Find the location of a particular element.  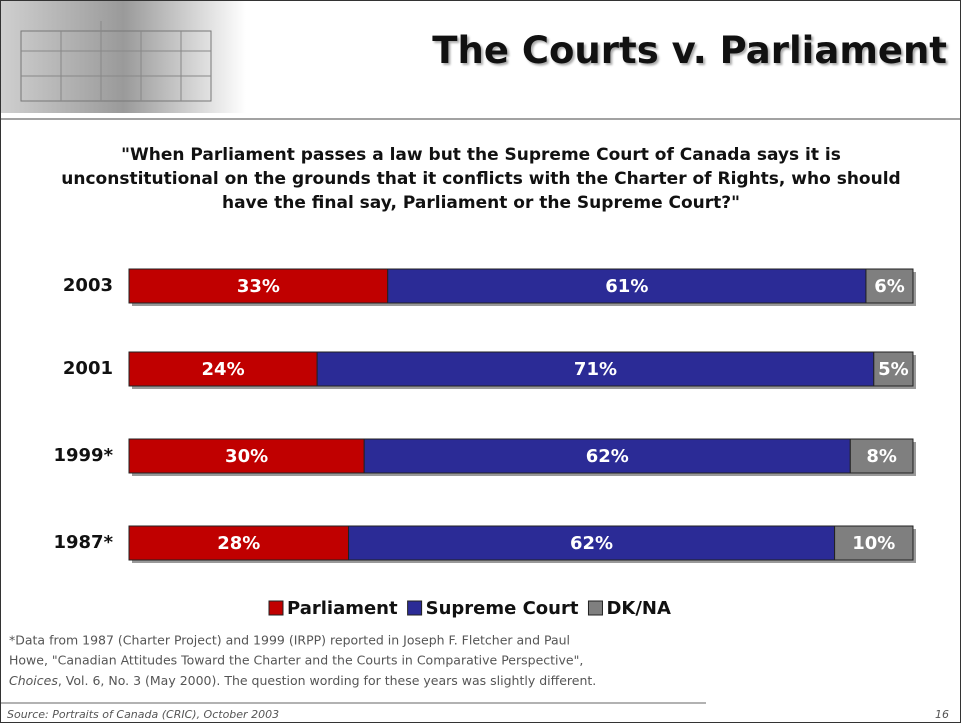

header-image is located at coordinates (123, 57).